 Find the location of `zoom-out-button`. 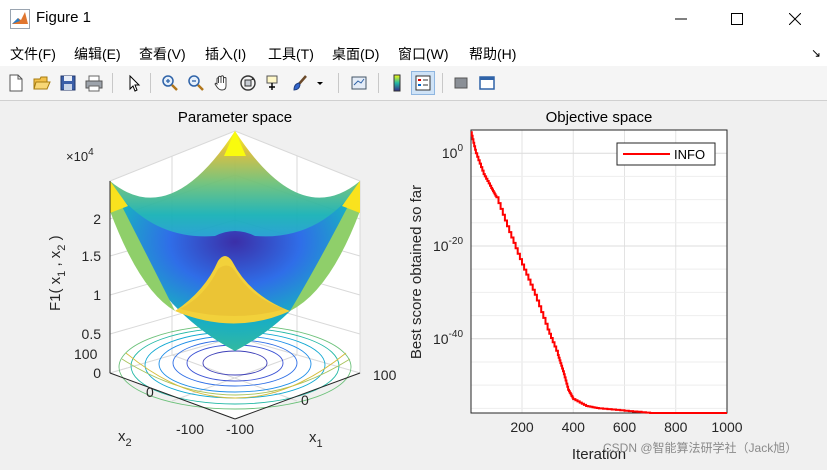

zoom-out-button is located at coordinates (196, 83).